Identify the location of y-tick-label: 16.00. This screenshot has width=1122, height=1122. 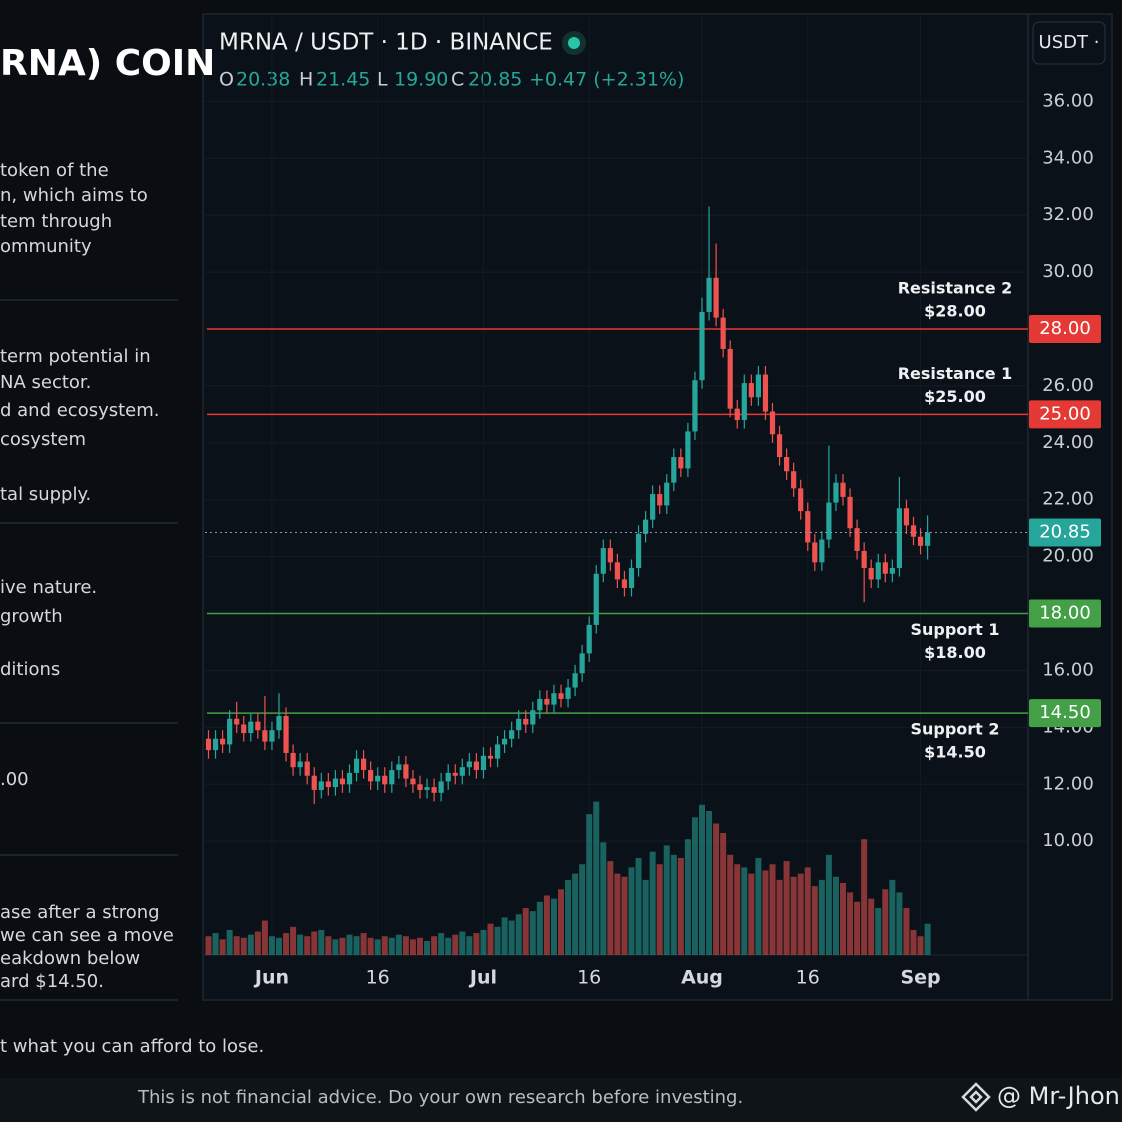
(1068, 669).